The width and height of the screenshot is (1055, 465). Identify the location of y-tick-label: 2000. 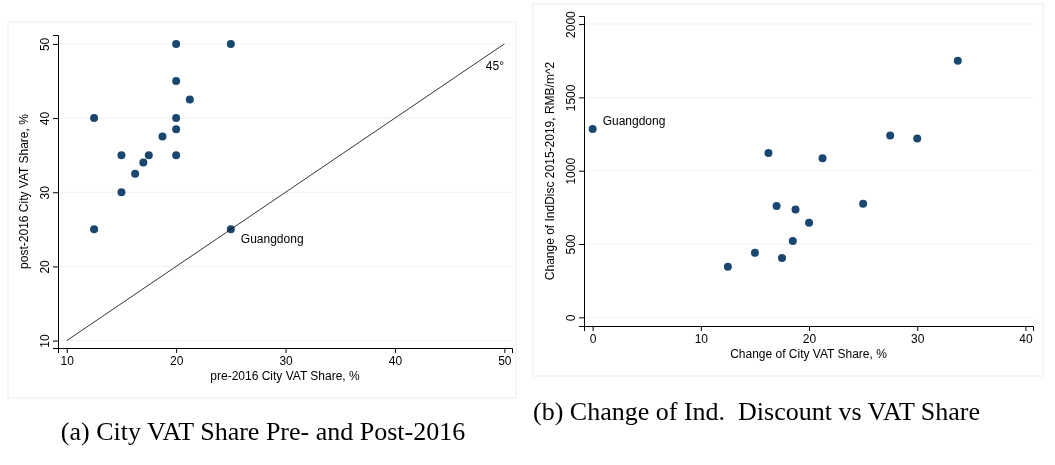
(571, 24).